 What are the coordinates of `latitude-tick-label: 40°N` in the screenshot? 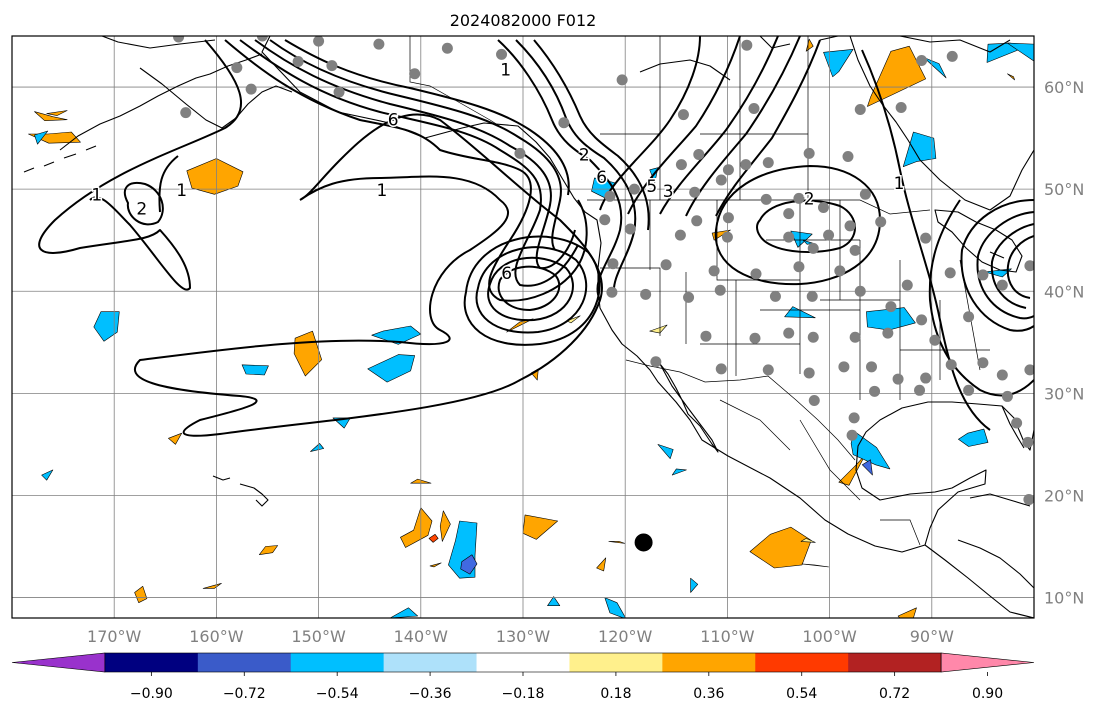 It's located at (1064, 291).